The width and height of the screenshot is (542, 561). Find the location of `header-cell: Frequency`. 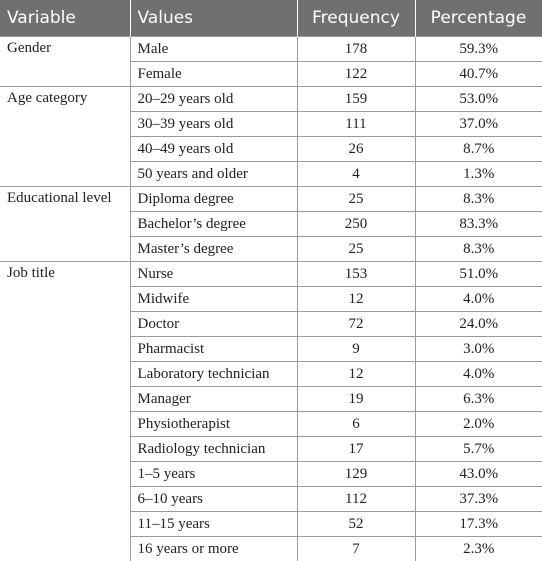

header-cell: Frequency is located at coordinates (356, 18).